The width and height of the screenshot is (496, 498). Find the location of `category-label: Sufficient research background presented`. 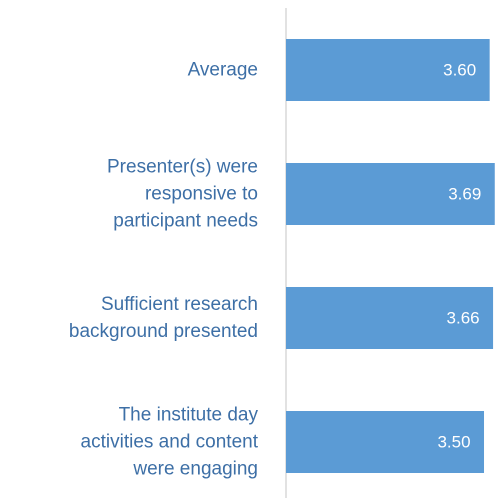

category-label: Sufficient research background presented is located at coordinates (163, 318).